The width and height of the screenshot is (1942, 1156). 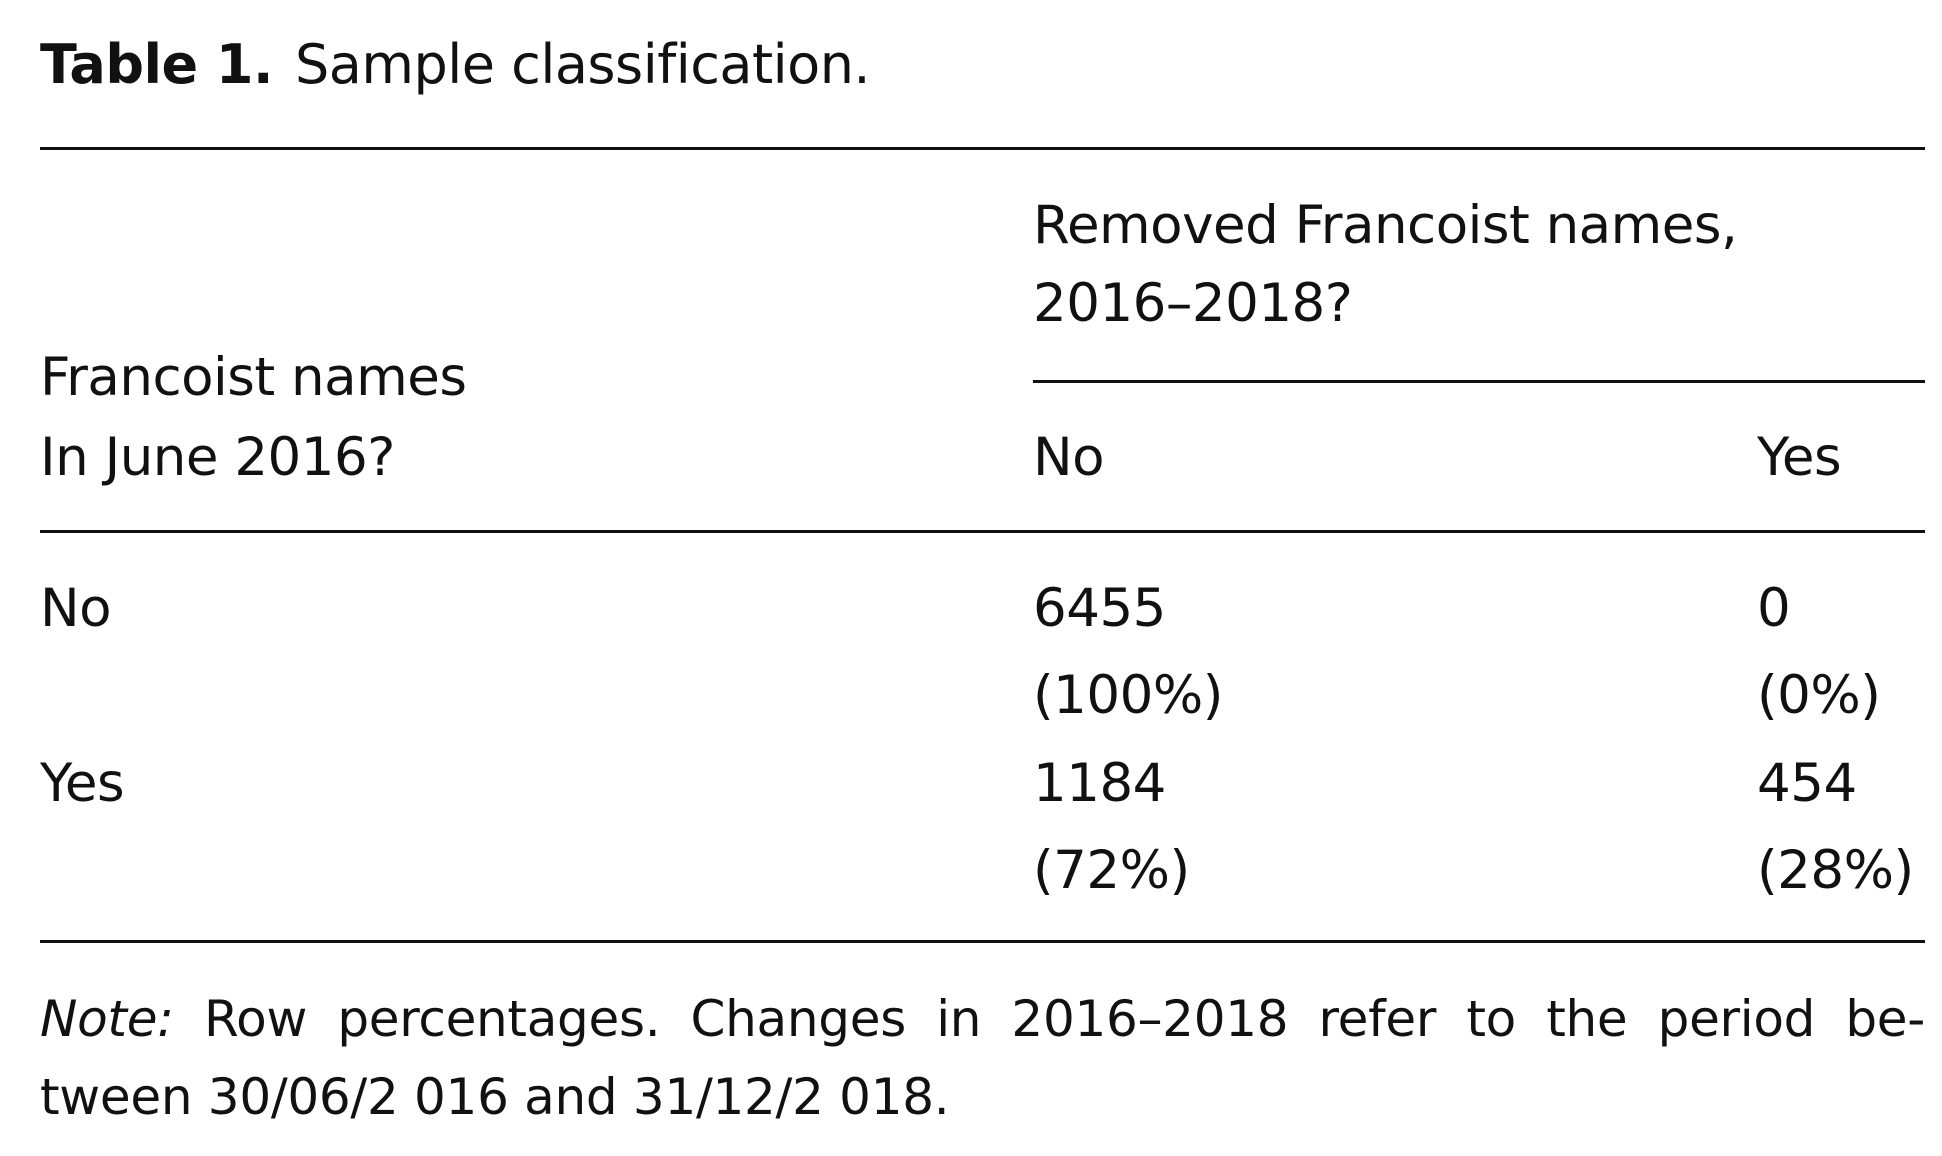 What do you see at coordinates (583, 64) in the screenshot?
I see `table-title: Sample classification.` at bounding box center [583, 64].